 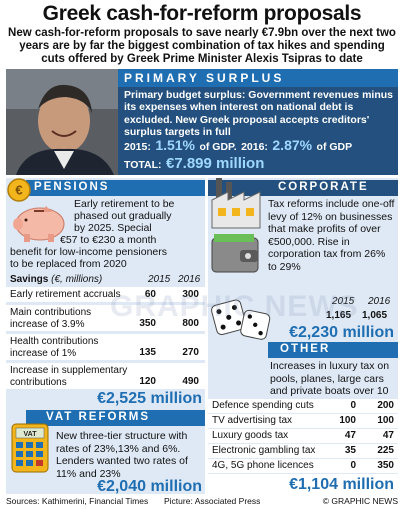 What do you see at coordinates (190, 381) in the screenshot?
I see `row-value-2016: 490` at bounding box center [190, 381].